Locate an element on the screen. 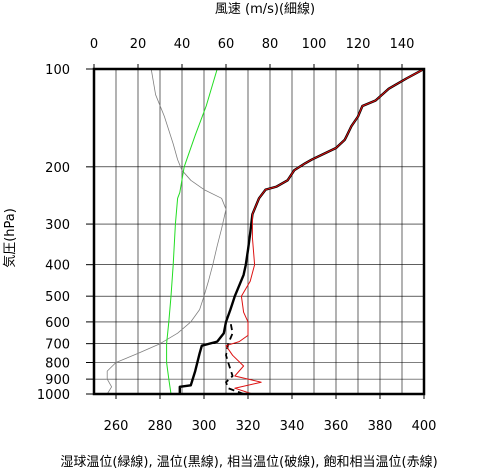  x-bottom-tick-label: 360 is located at coordinates (336, 426).